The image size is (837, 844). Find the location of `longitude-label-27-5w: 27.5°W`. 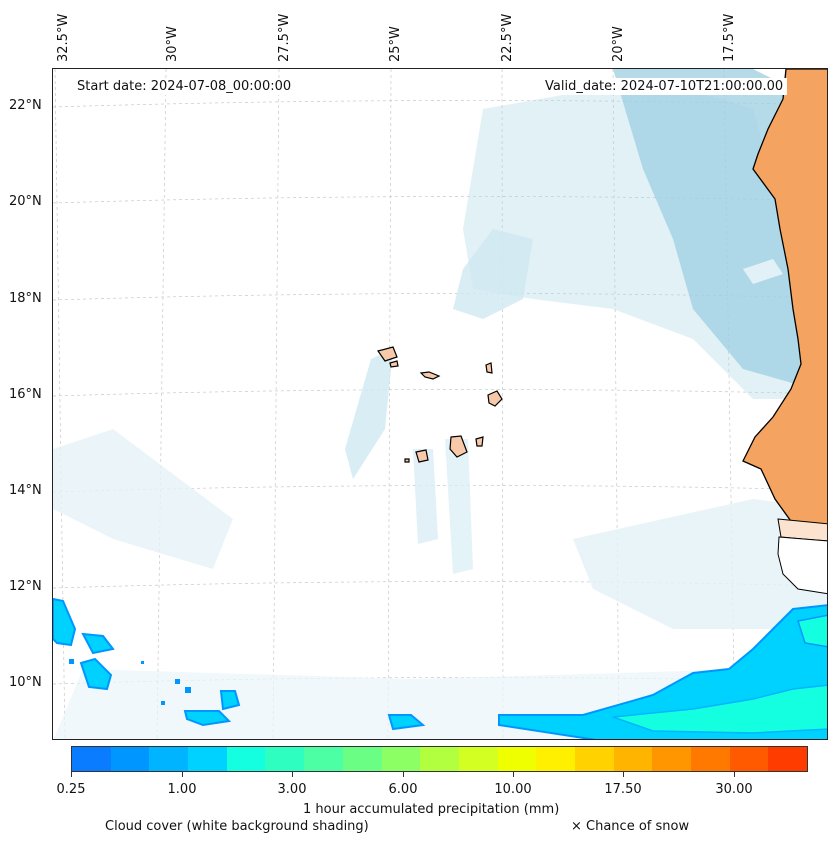

longitude-label-27-5w: 27.5°W is located at coordinates (284, 37).